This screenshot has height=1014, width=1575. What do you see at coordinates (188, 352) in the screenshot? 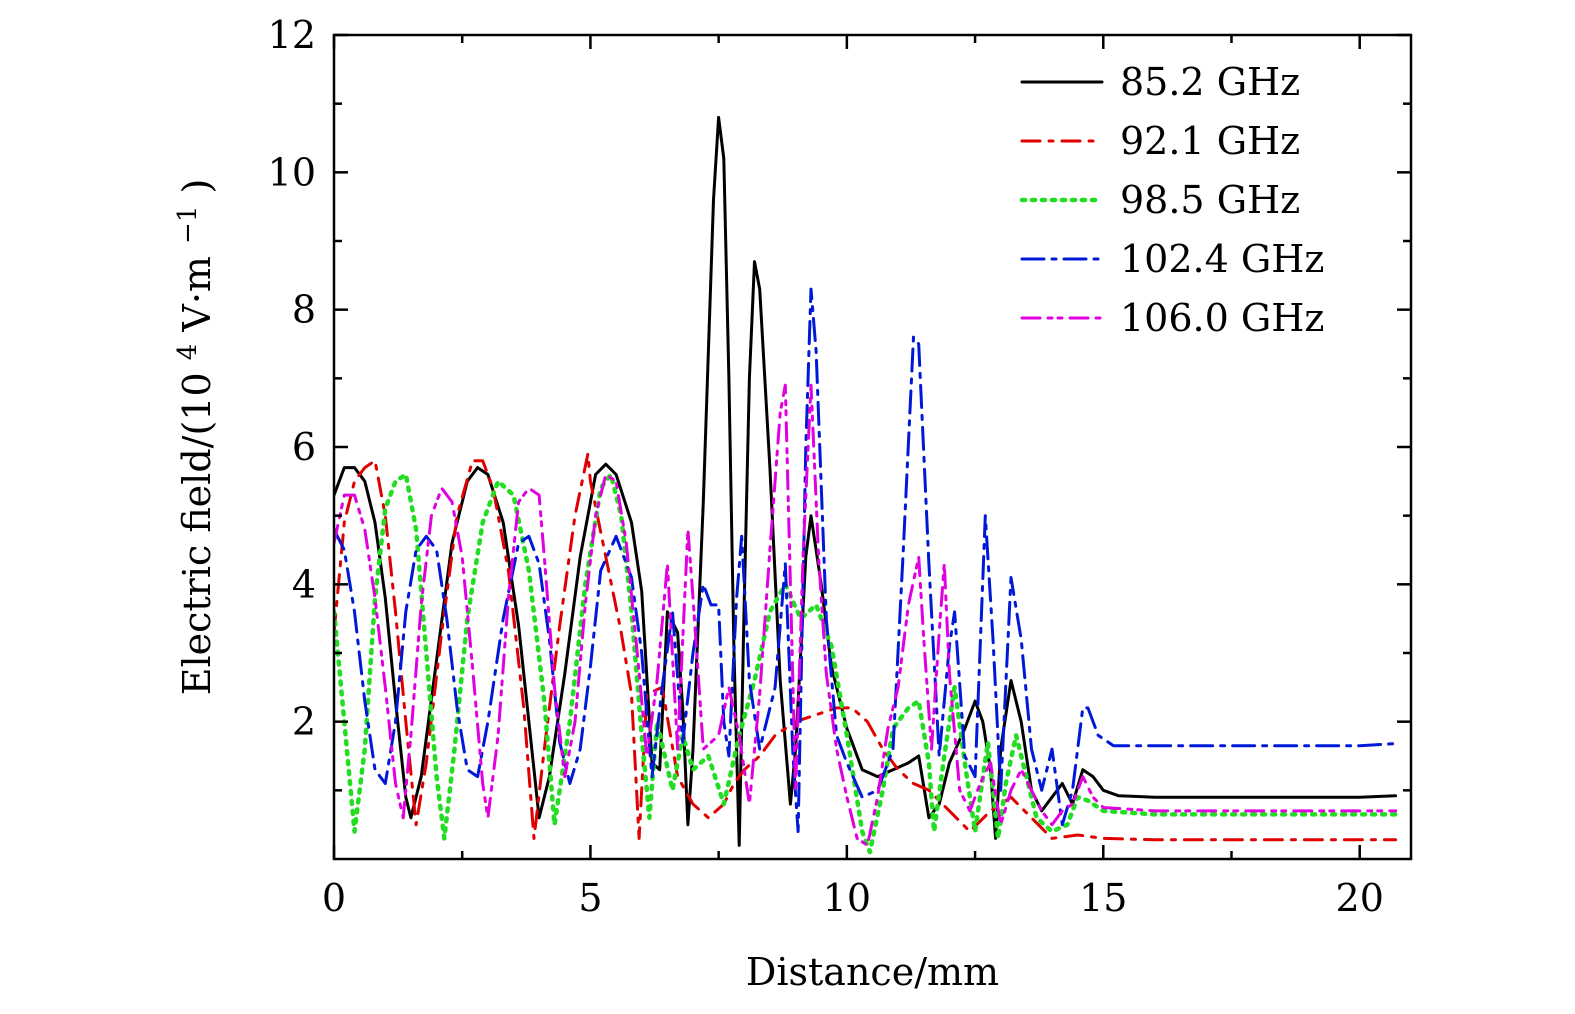
I see `y-axis-title-exponent: 4` at bounding box center [188, 352].